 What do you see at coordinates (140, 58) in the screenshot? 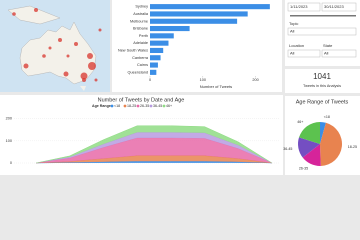
I see `y-tick-label: Canberra` at bounding box center [140, 58].